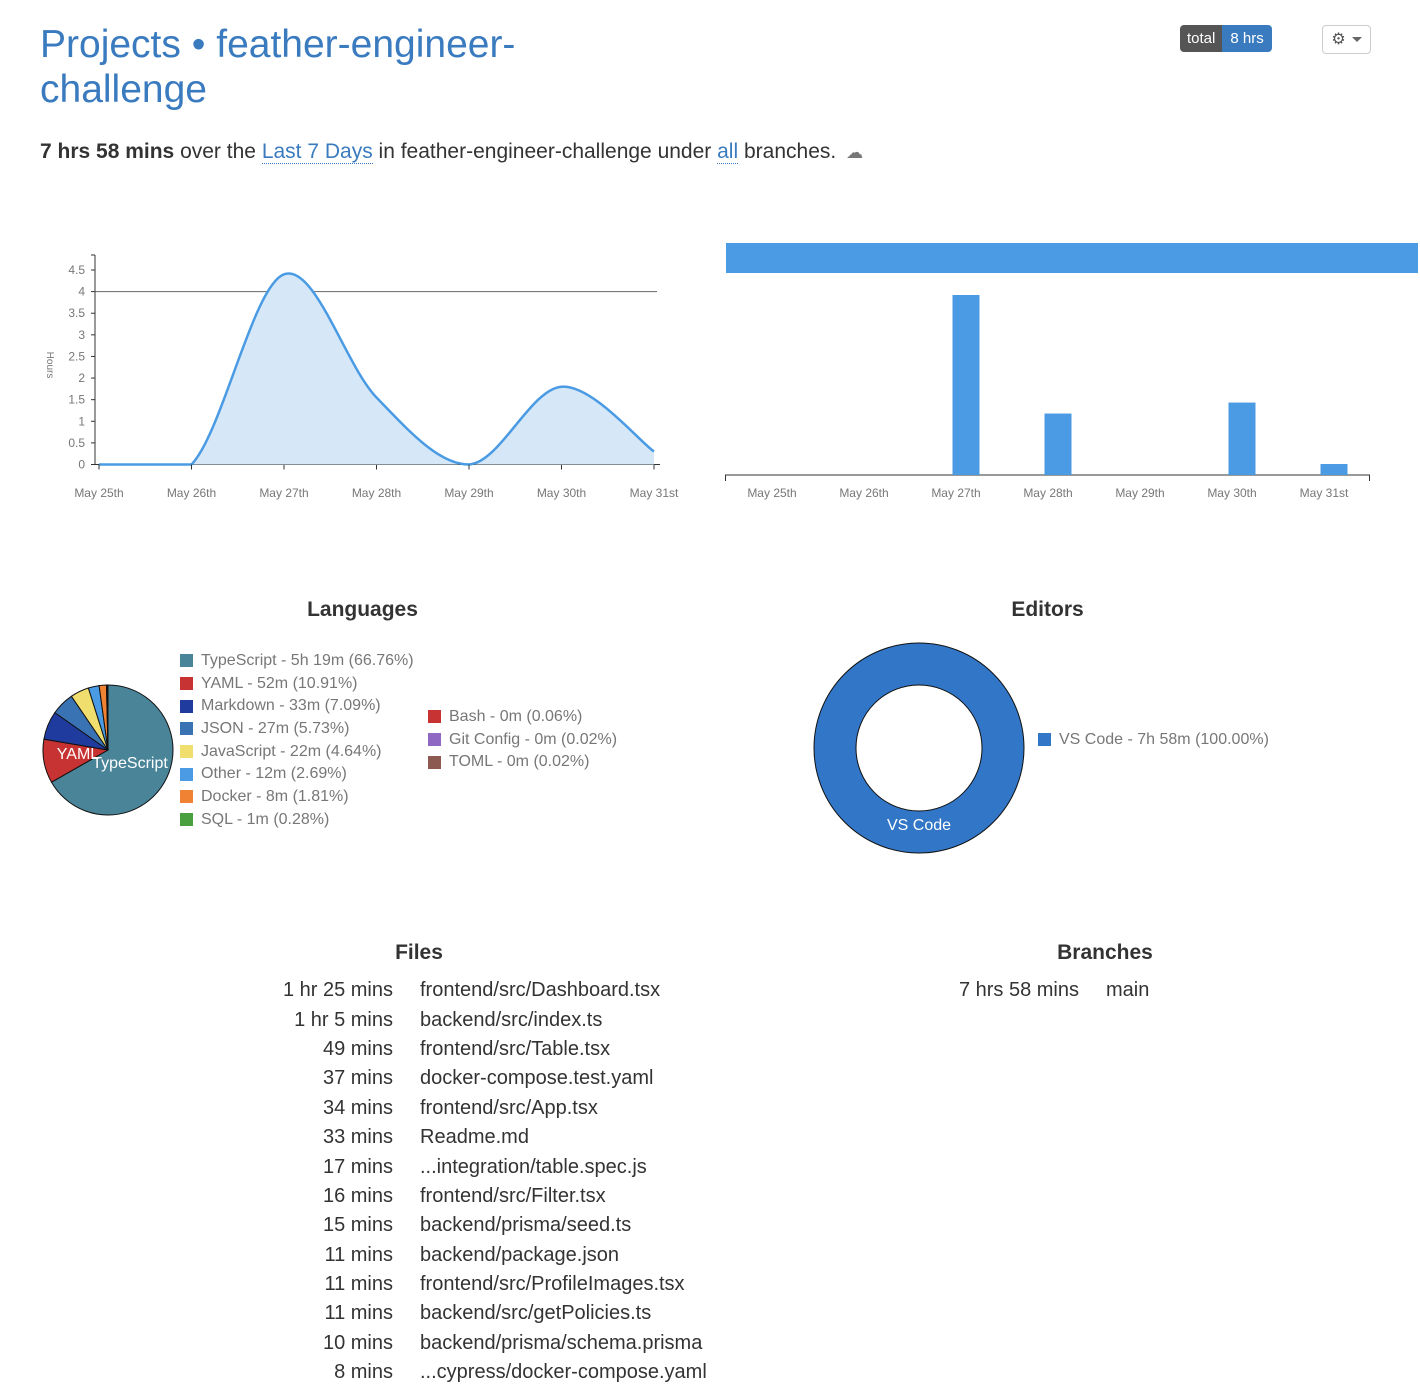 The image size is (1420, 1388). What do you see at coordinates (49, 365) in the screenshot?
I see `y-axis-label: Hours` at bounding box center [49, 365].